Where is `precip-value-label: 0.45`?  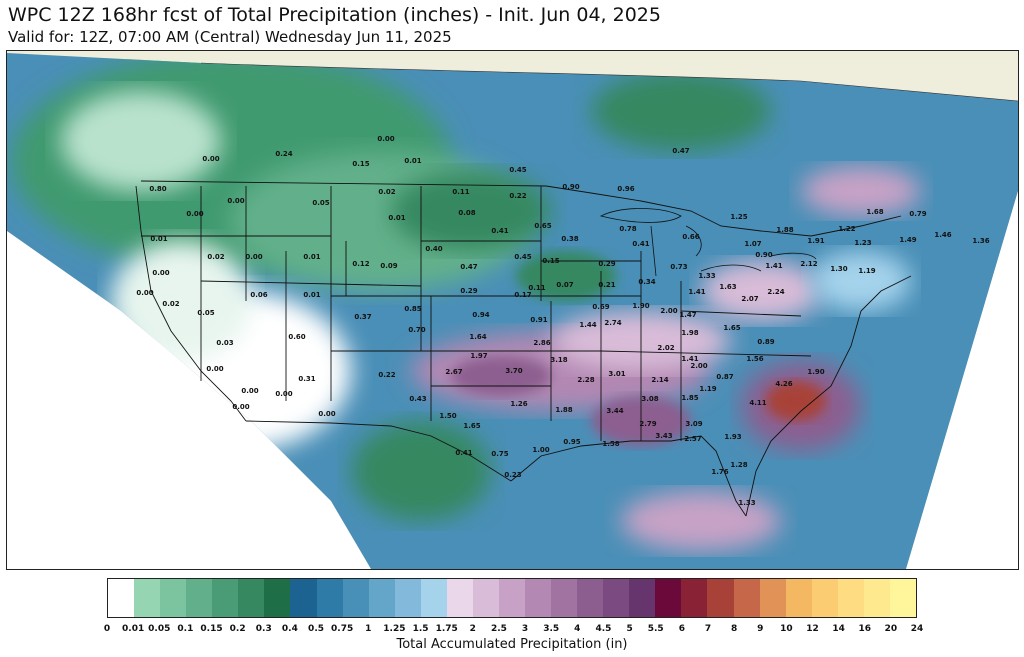
precip-value-label: 0.45 is located at coordinates (517, 170).